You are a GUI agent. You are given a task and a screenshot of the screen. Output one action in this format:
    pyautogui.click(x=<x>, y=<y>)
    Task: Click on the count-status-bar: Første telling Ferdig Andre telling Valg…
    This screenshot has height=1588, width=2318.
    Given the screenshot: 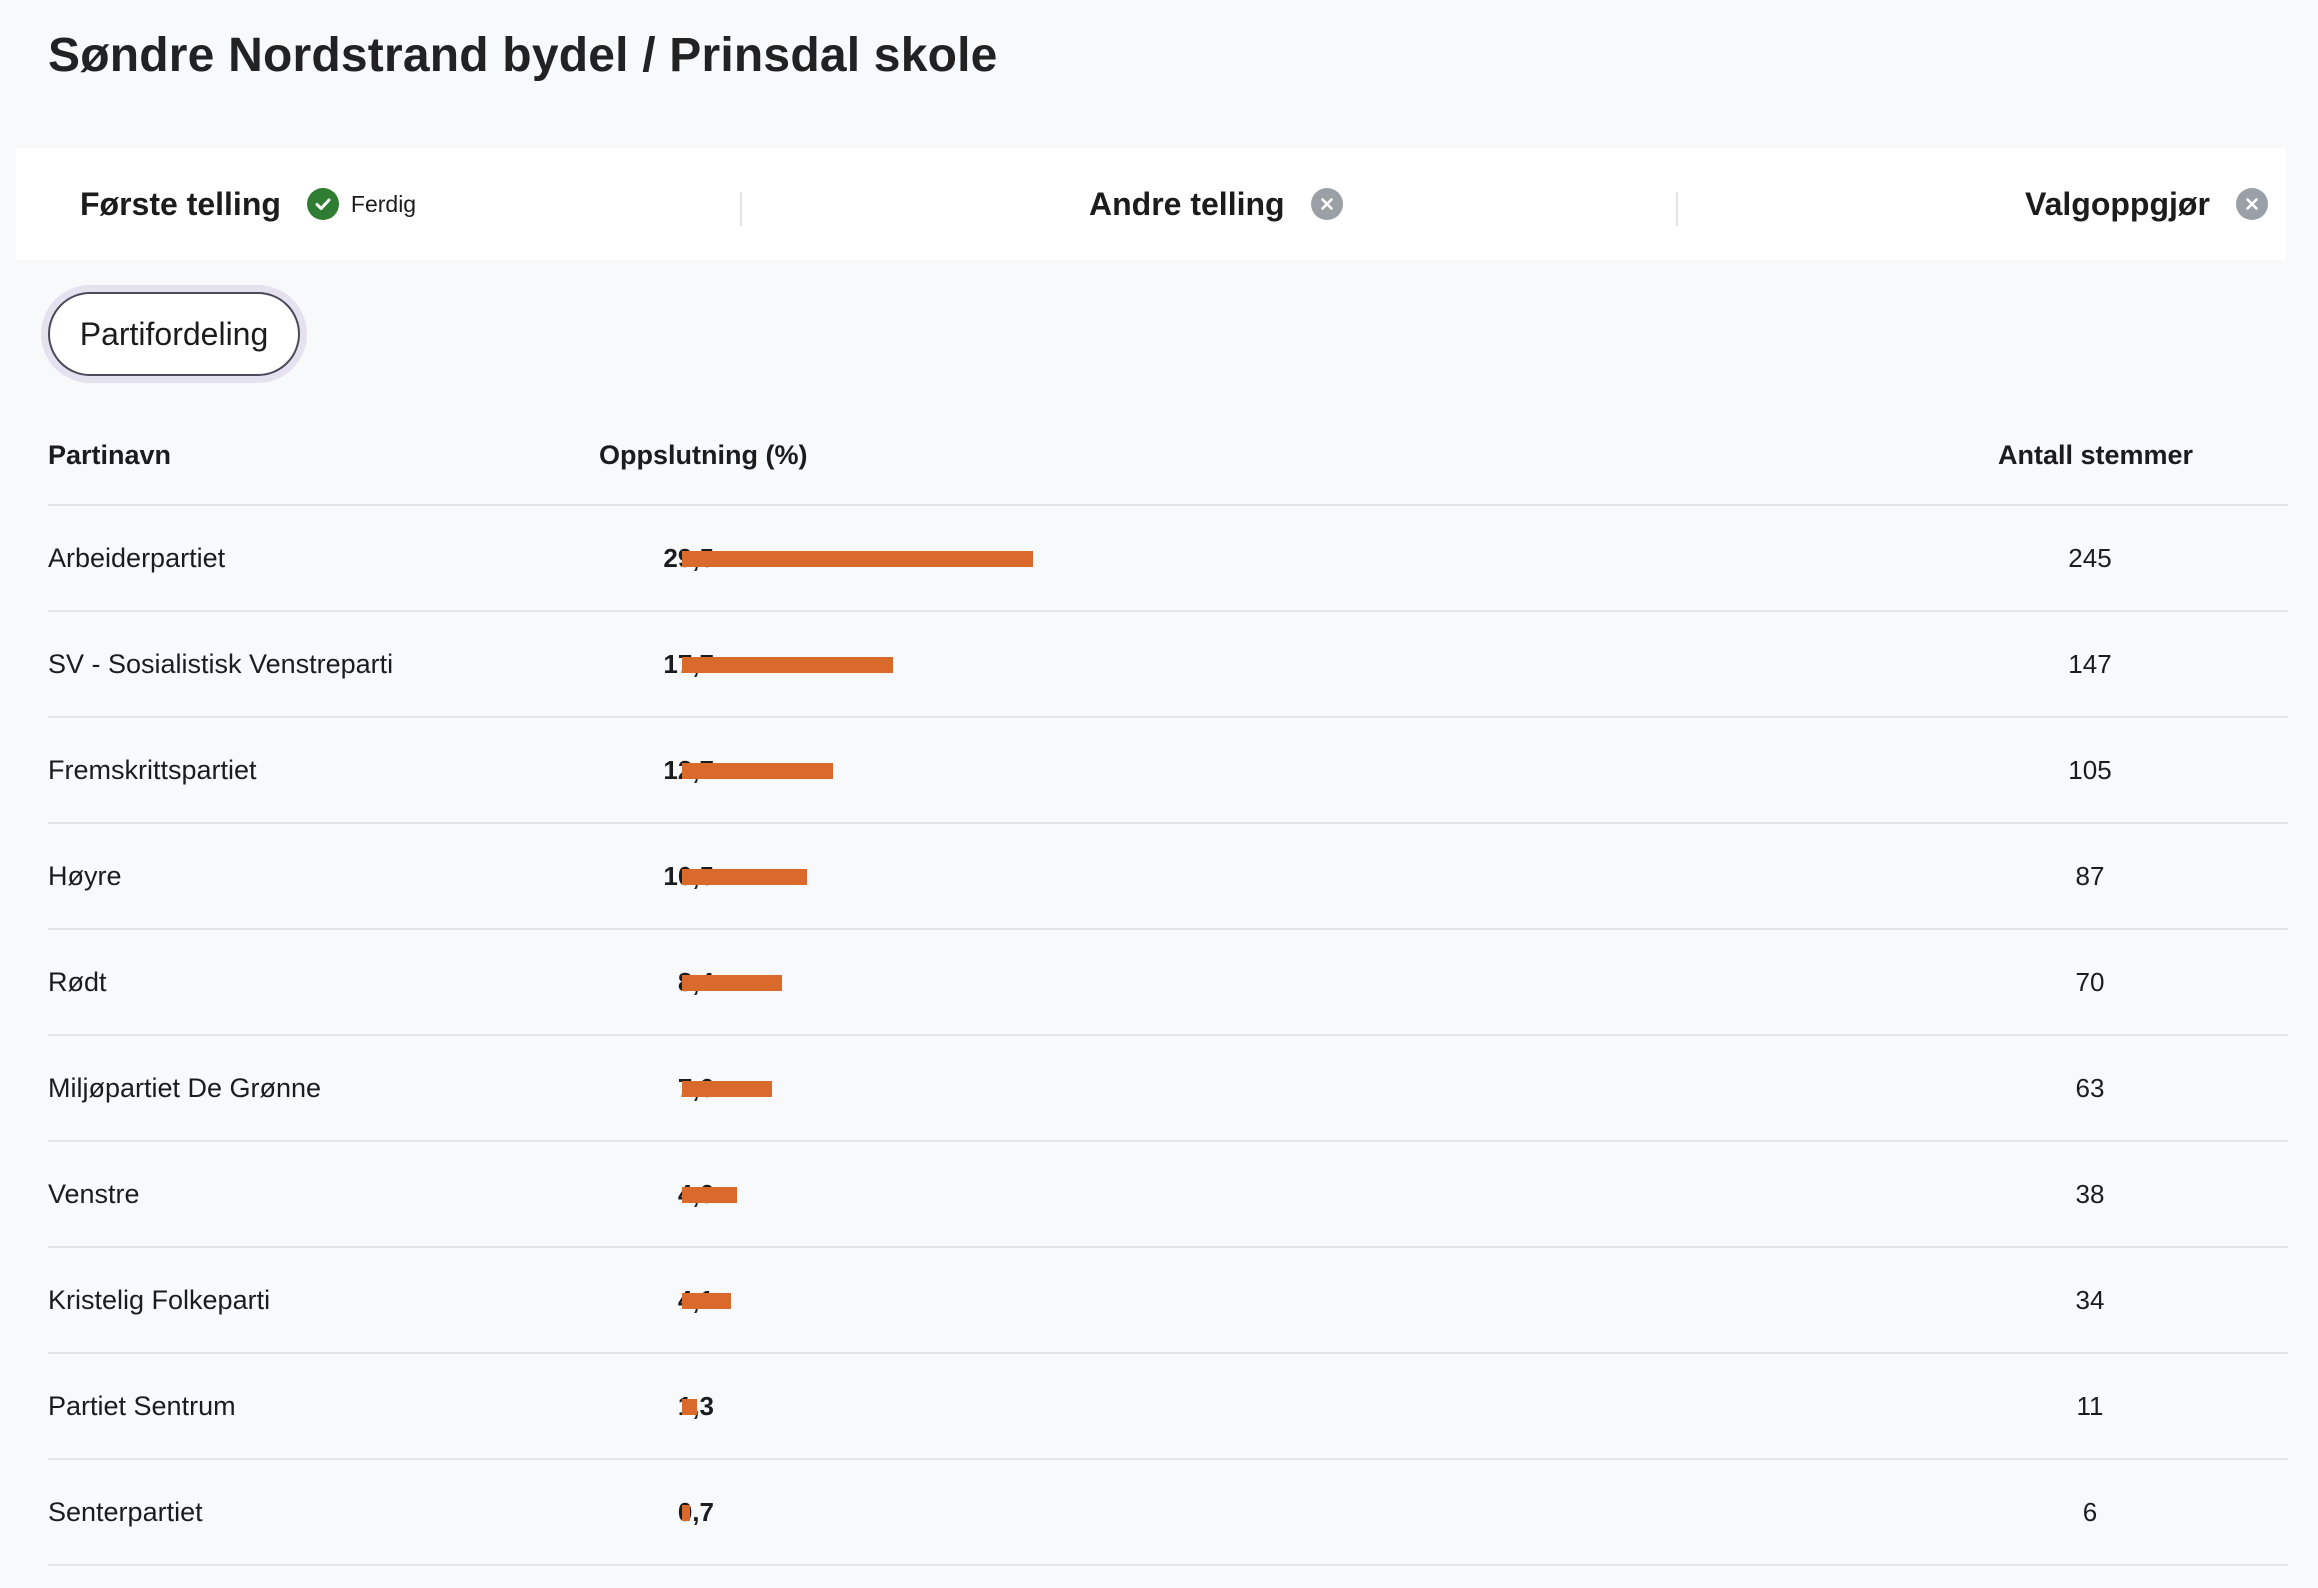 What is the action you would take?
    pyautogui.click(x=1151, y=204)
    